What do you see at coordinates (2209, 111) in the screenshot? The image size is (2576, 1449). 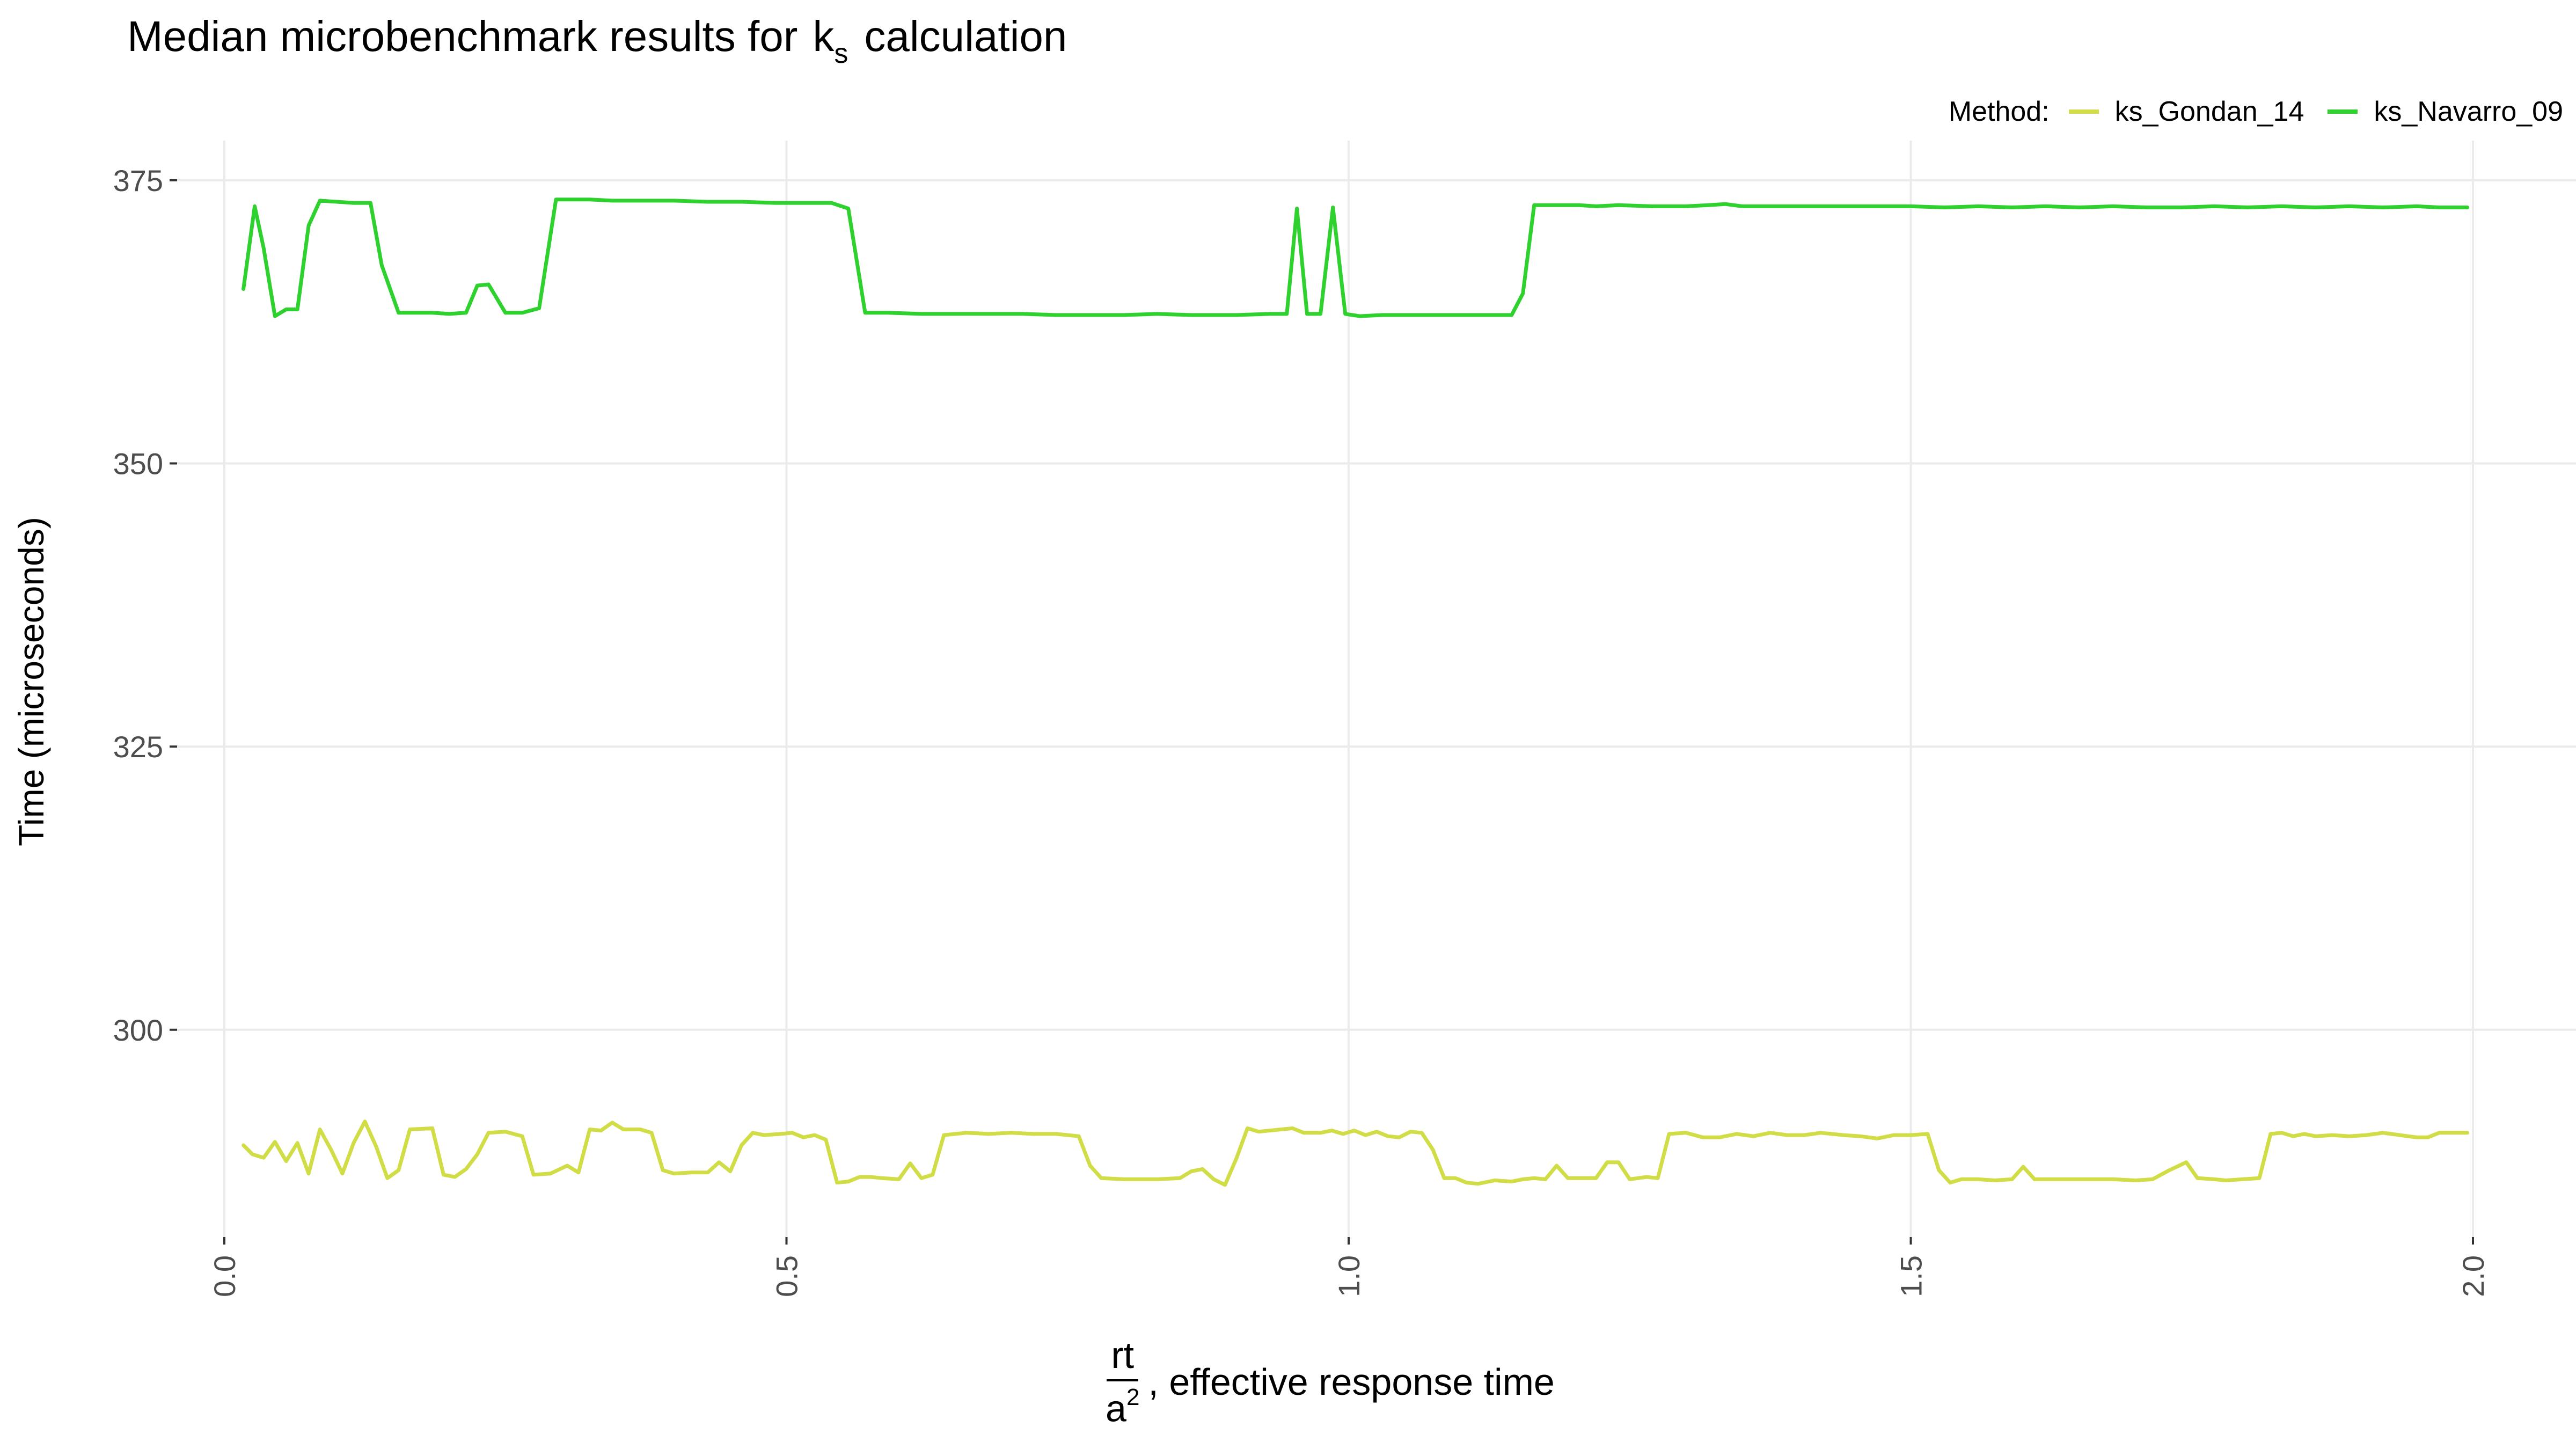 I see `legend-label-ks-gondan-14: ks_Gondan_14` at bounding box center [2209, 111].